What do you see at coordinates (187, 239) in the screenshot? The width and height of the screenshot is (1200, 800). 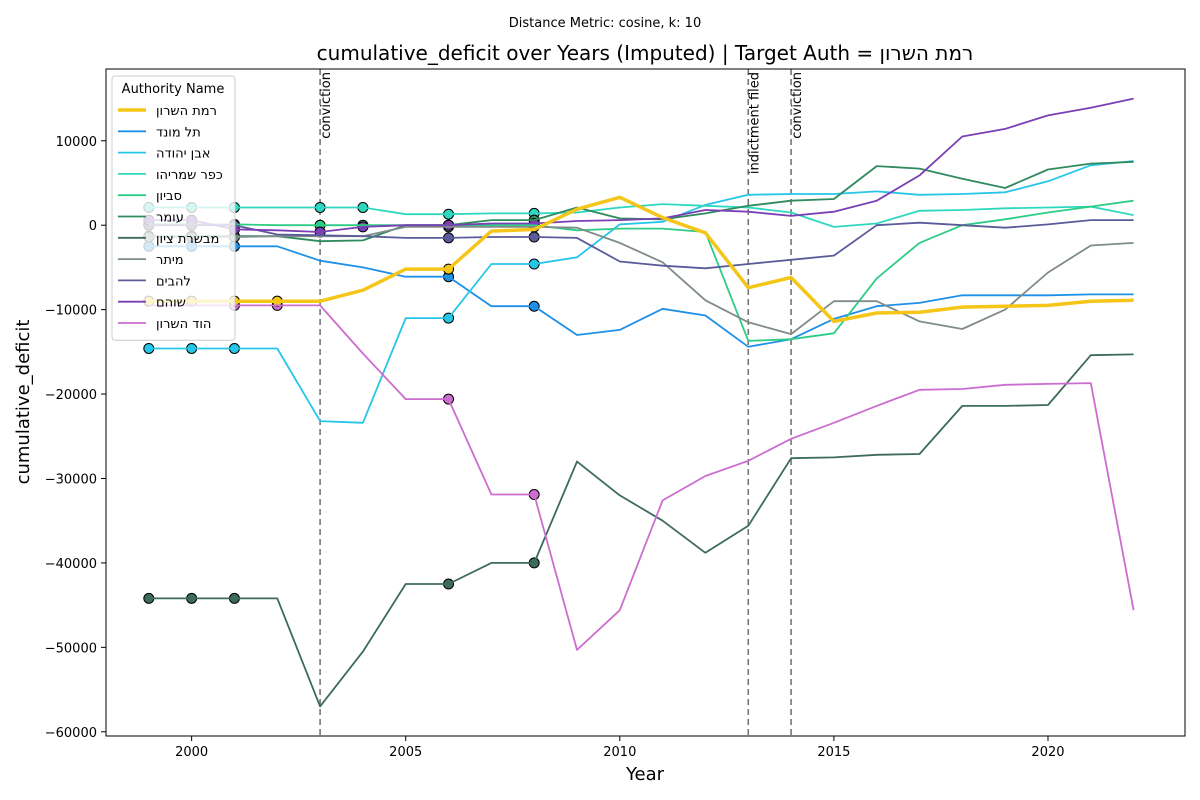 I see `legend-entry: ןויצ תרשבמ` at bounding box center [187, 239].